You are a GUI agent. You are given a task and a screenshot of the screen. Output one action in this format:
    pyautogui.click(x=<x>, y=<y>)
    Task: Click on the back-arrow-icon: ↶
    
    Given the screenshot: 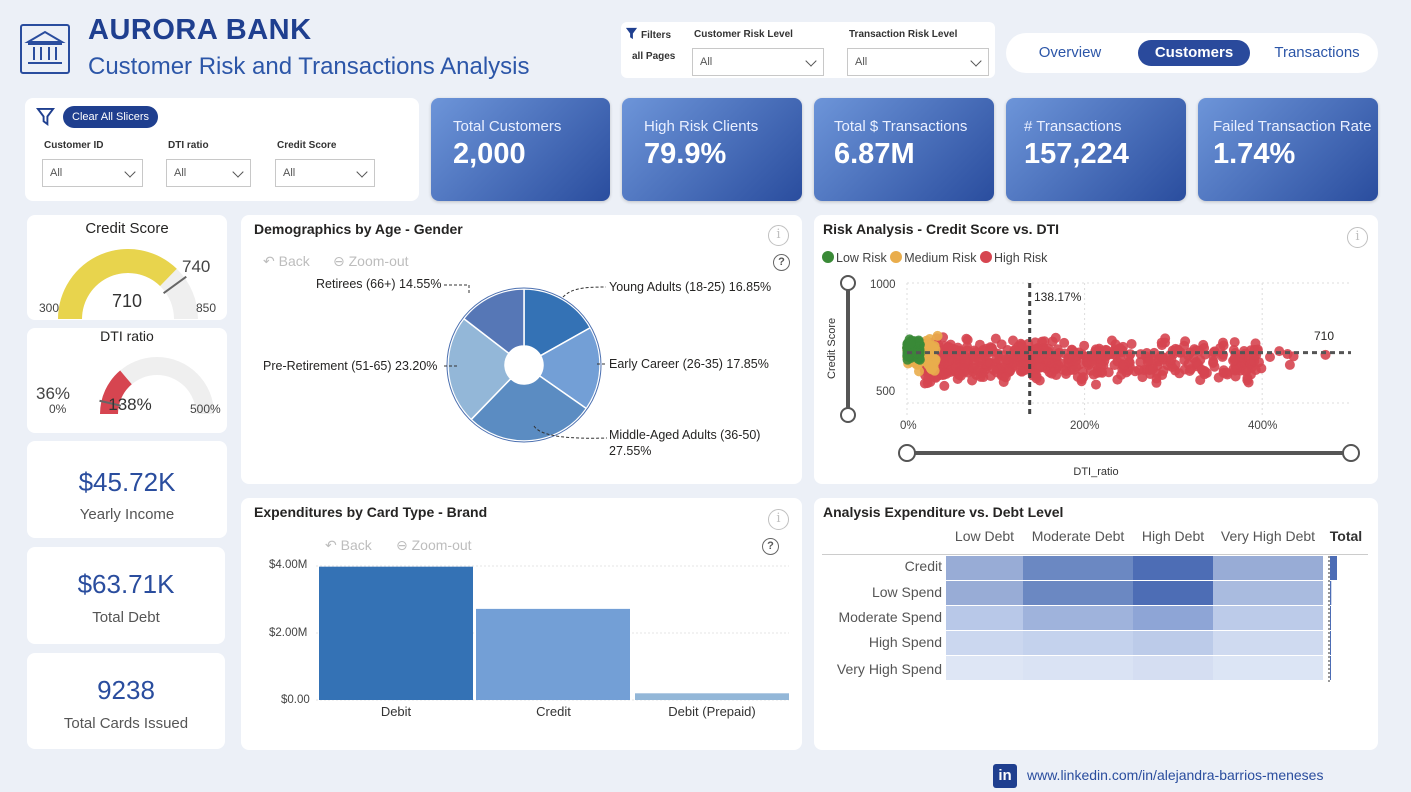 What is the action you would take?
    pyautogui.click(x=331, y=545)
    